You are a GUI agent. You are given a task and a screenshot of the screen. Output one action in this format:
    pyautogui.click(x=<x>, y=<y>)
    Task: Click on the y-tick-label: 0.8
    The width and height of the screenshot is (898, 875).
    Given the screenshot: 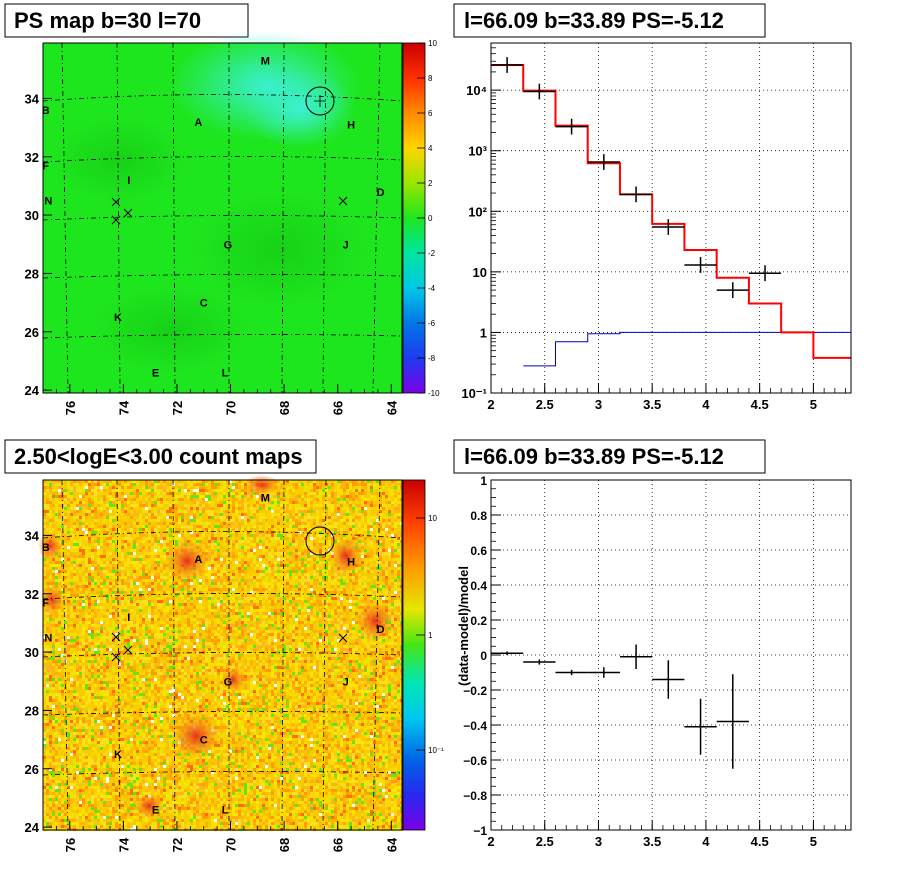 What is the action you would take?
    pyautogui.click(x=478, y=516)
    